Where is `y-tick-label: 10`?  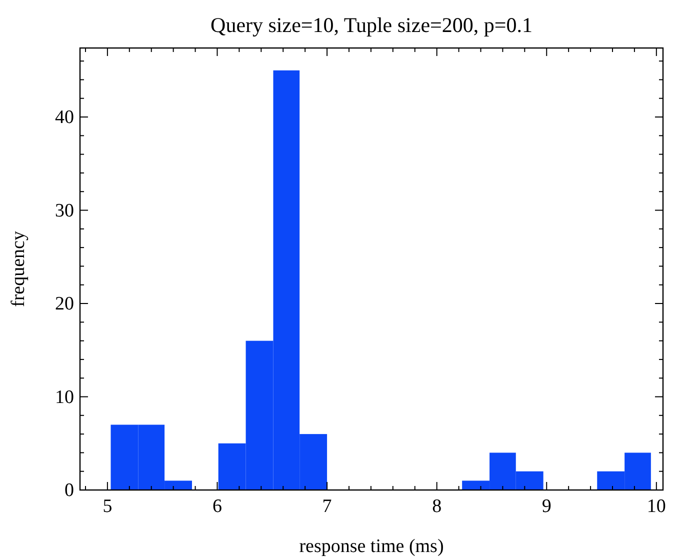
y-tick-label: 10 is located at coordinates (64, 397).